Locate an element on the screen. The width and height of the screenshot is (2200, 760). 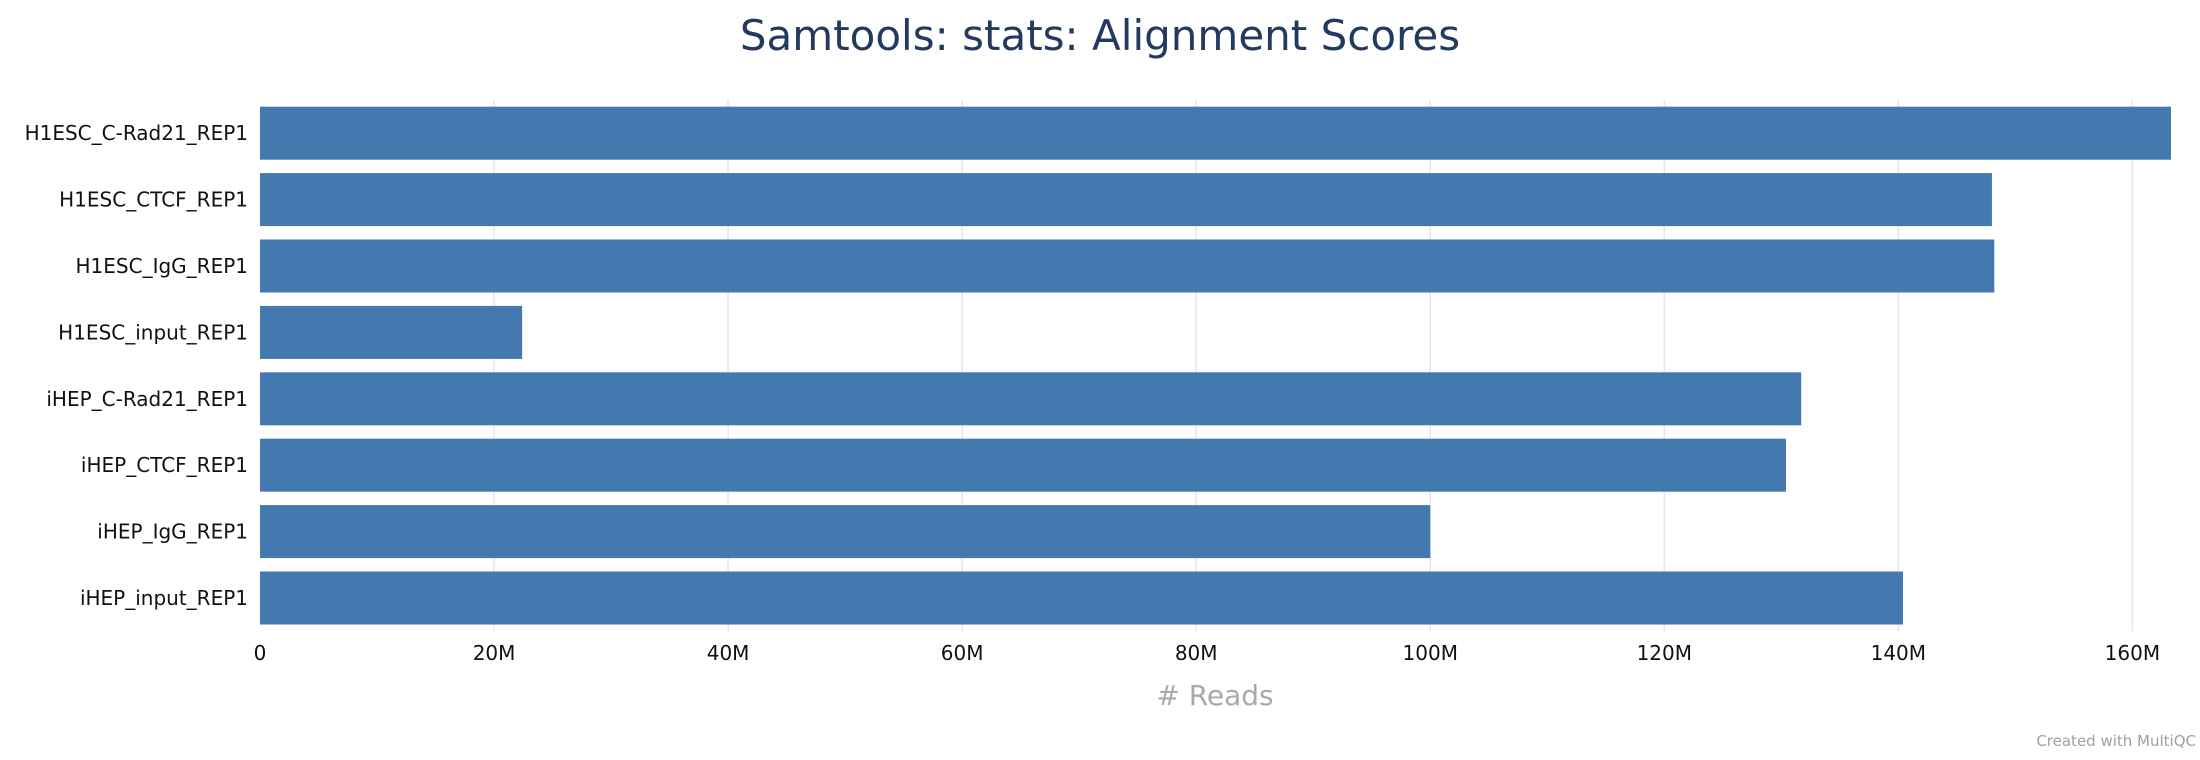
x-axis-ticks: 0 20M 40M 60M 80M 100M 120M 140M 160M is located at coordinates (1207, 653).